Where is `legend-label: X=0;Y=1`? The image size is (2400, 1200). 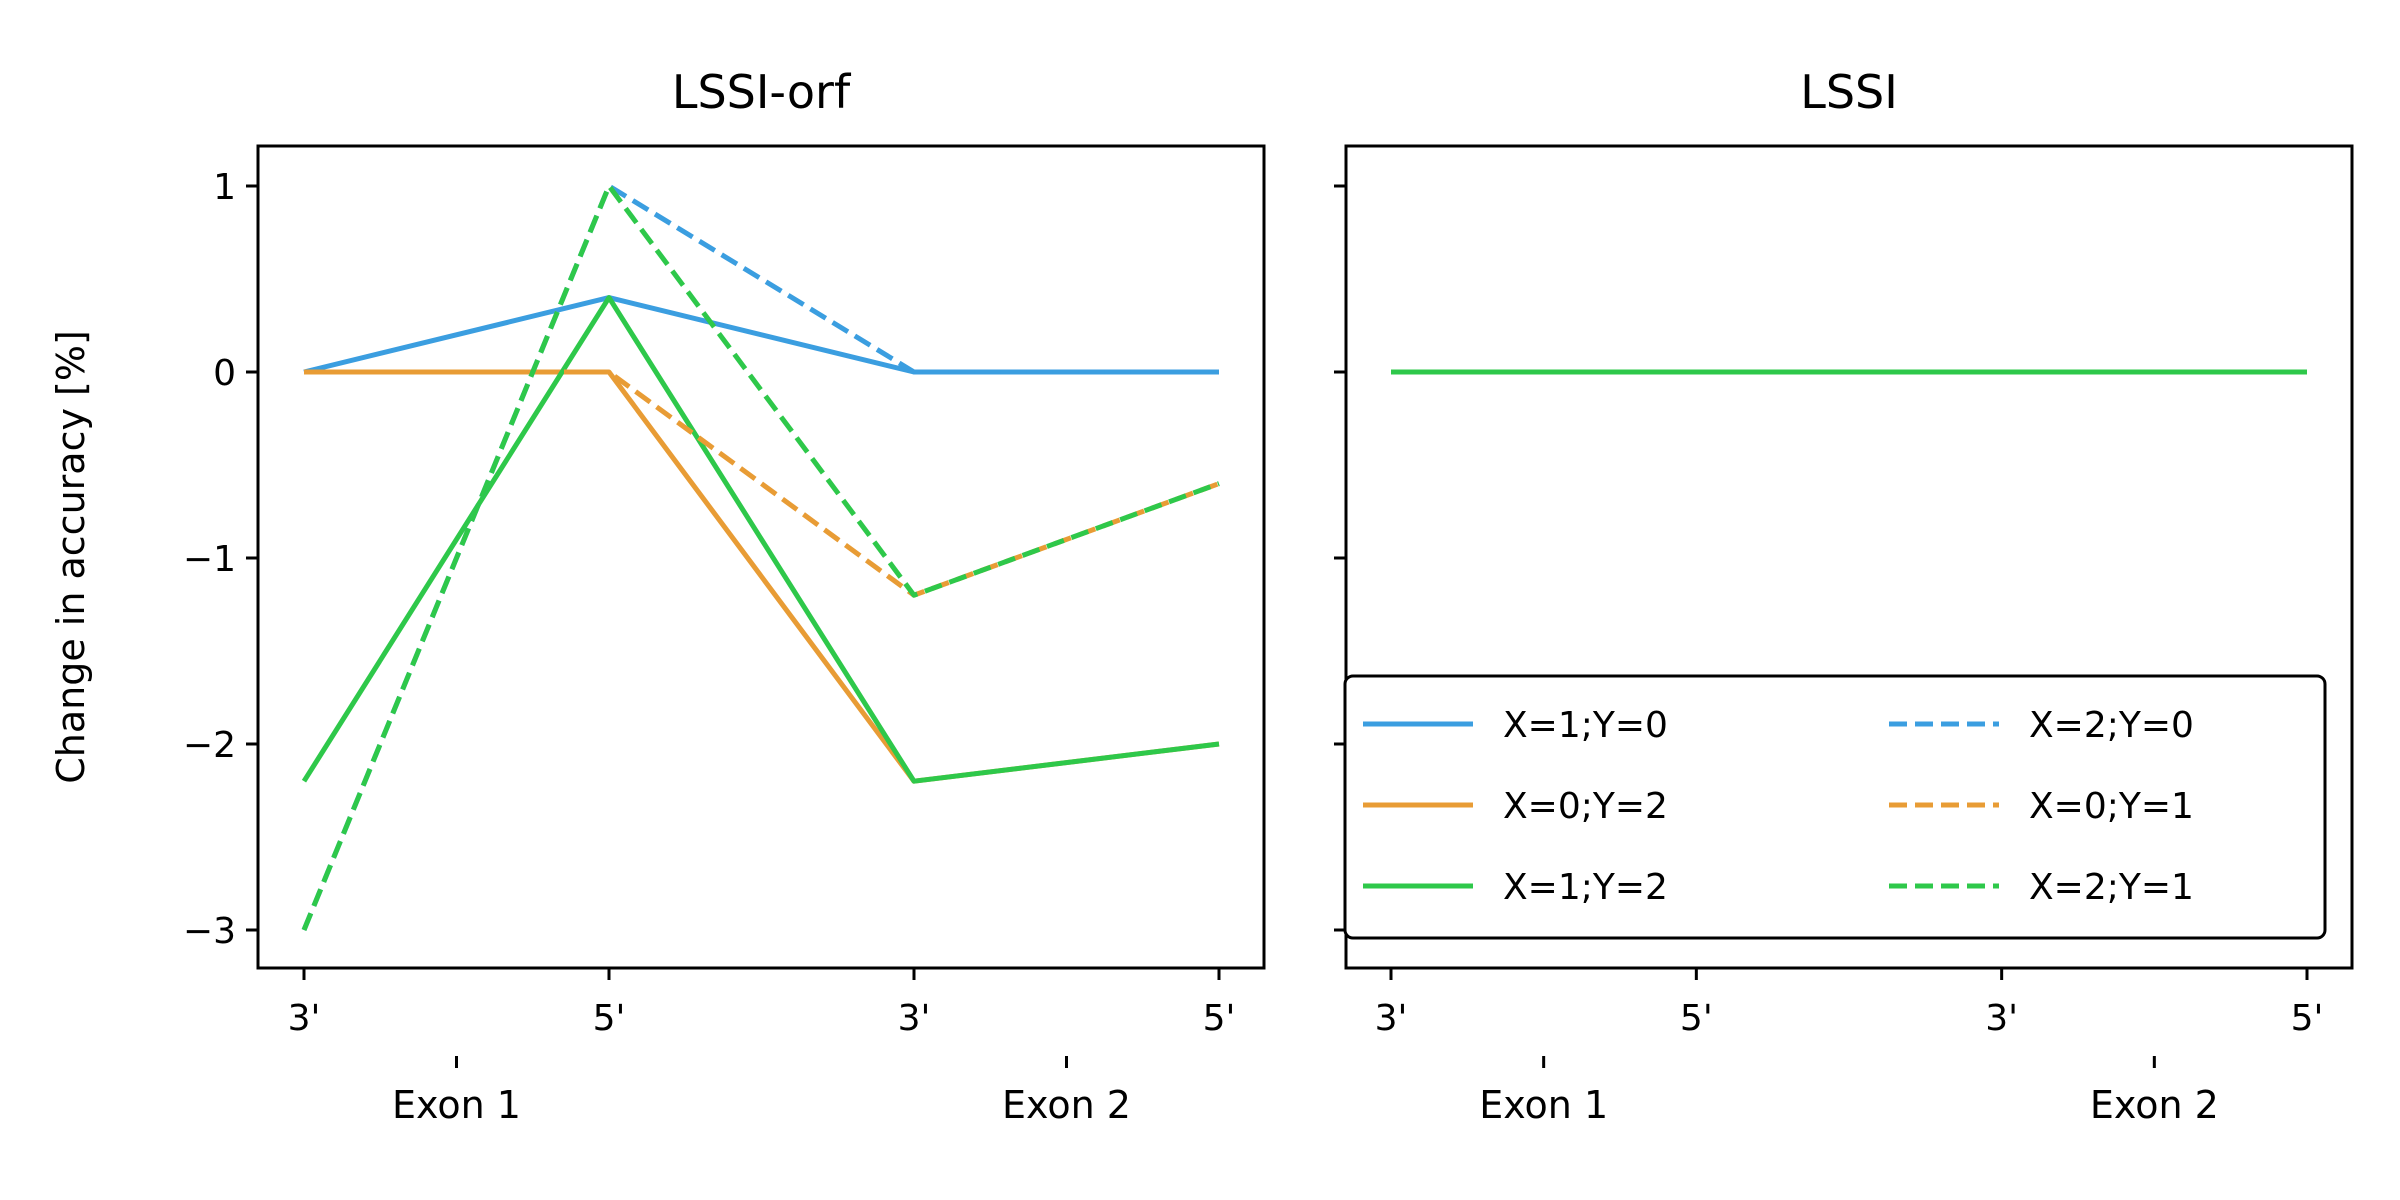 legend-label: X=0;Y=1 is located at coordinates (2111, 806).